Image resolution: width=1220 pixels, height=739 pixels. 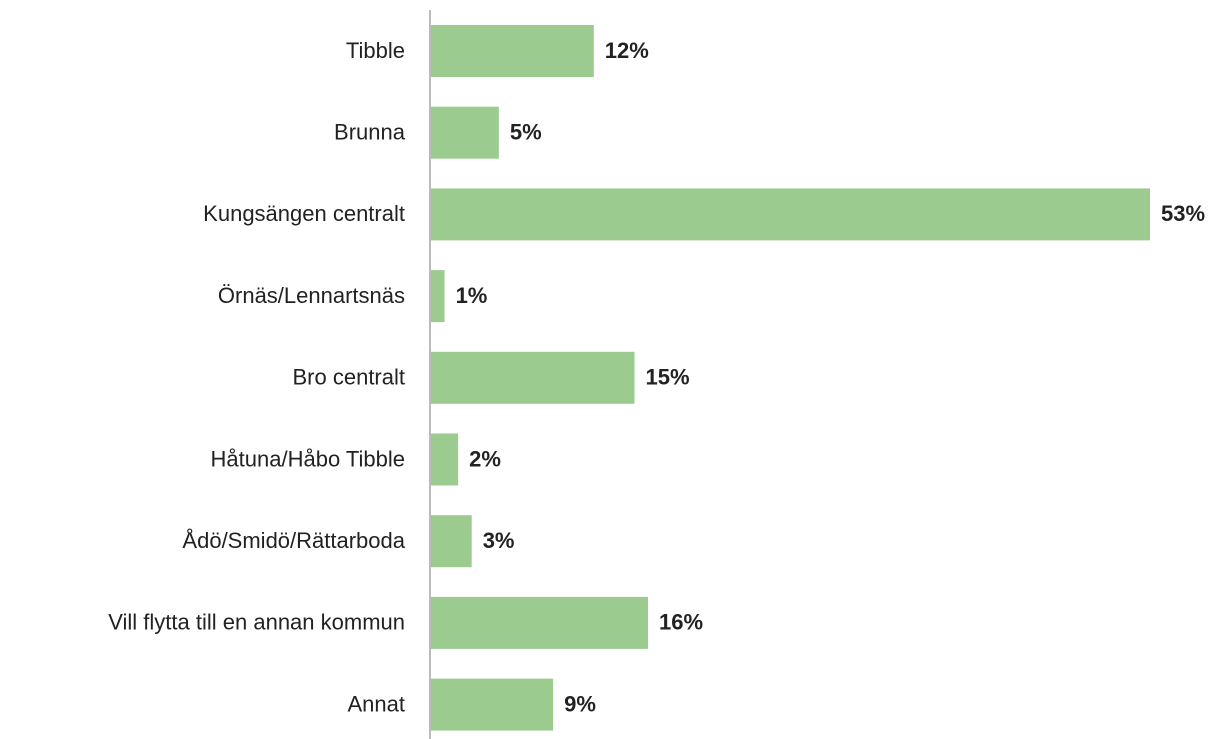 I want to click on category-label: Annat, so click(x=377, y=703).